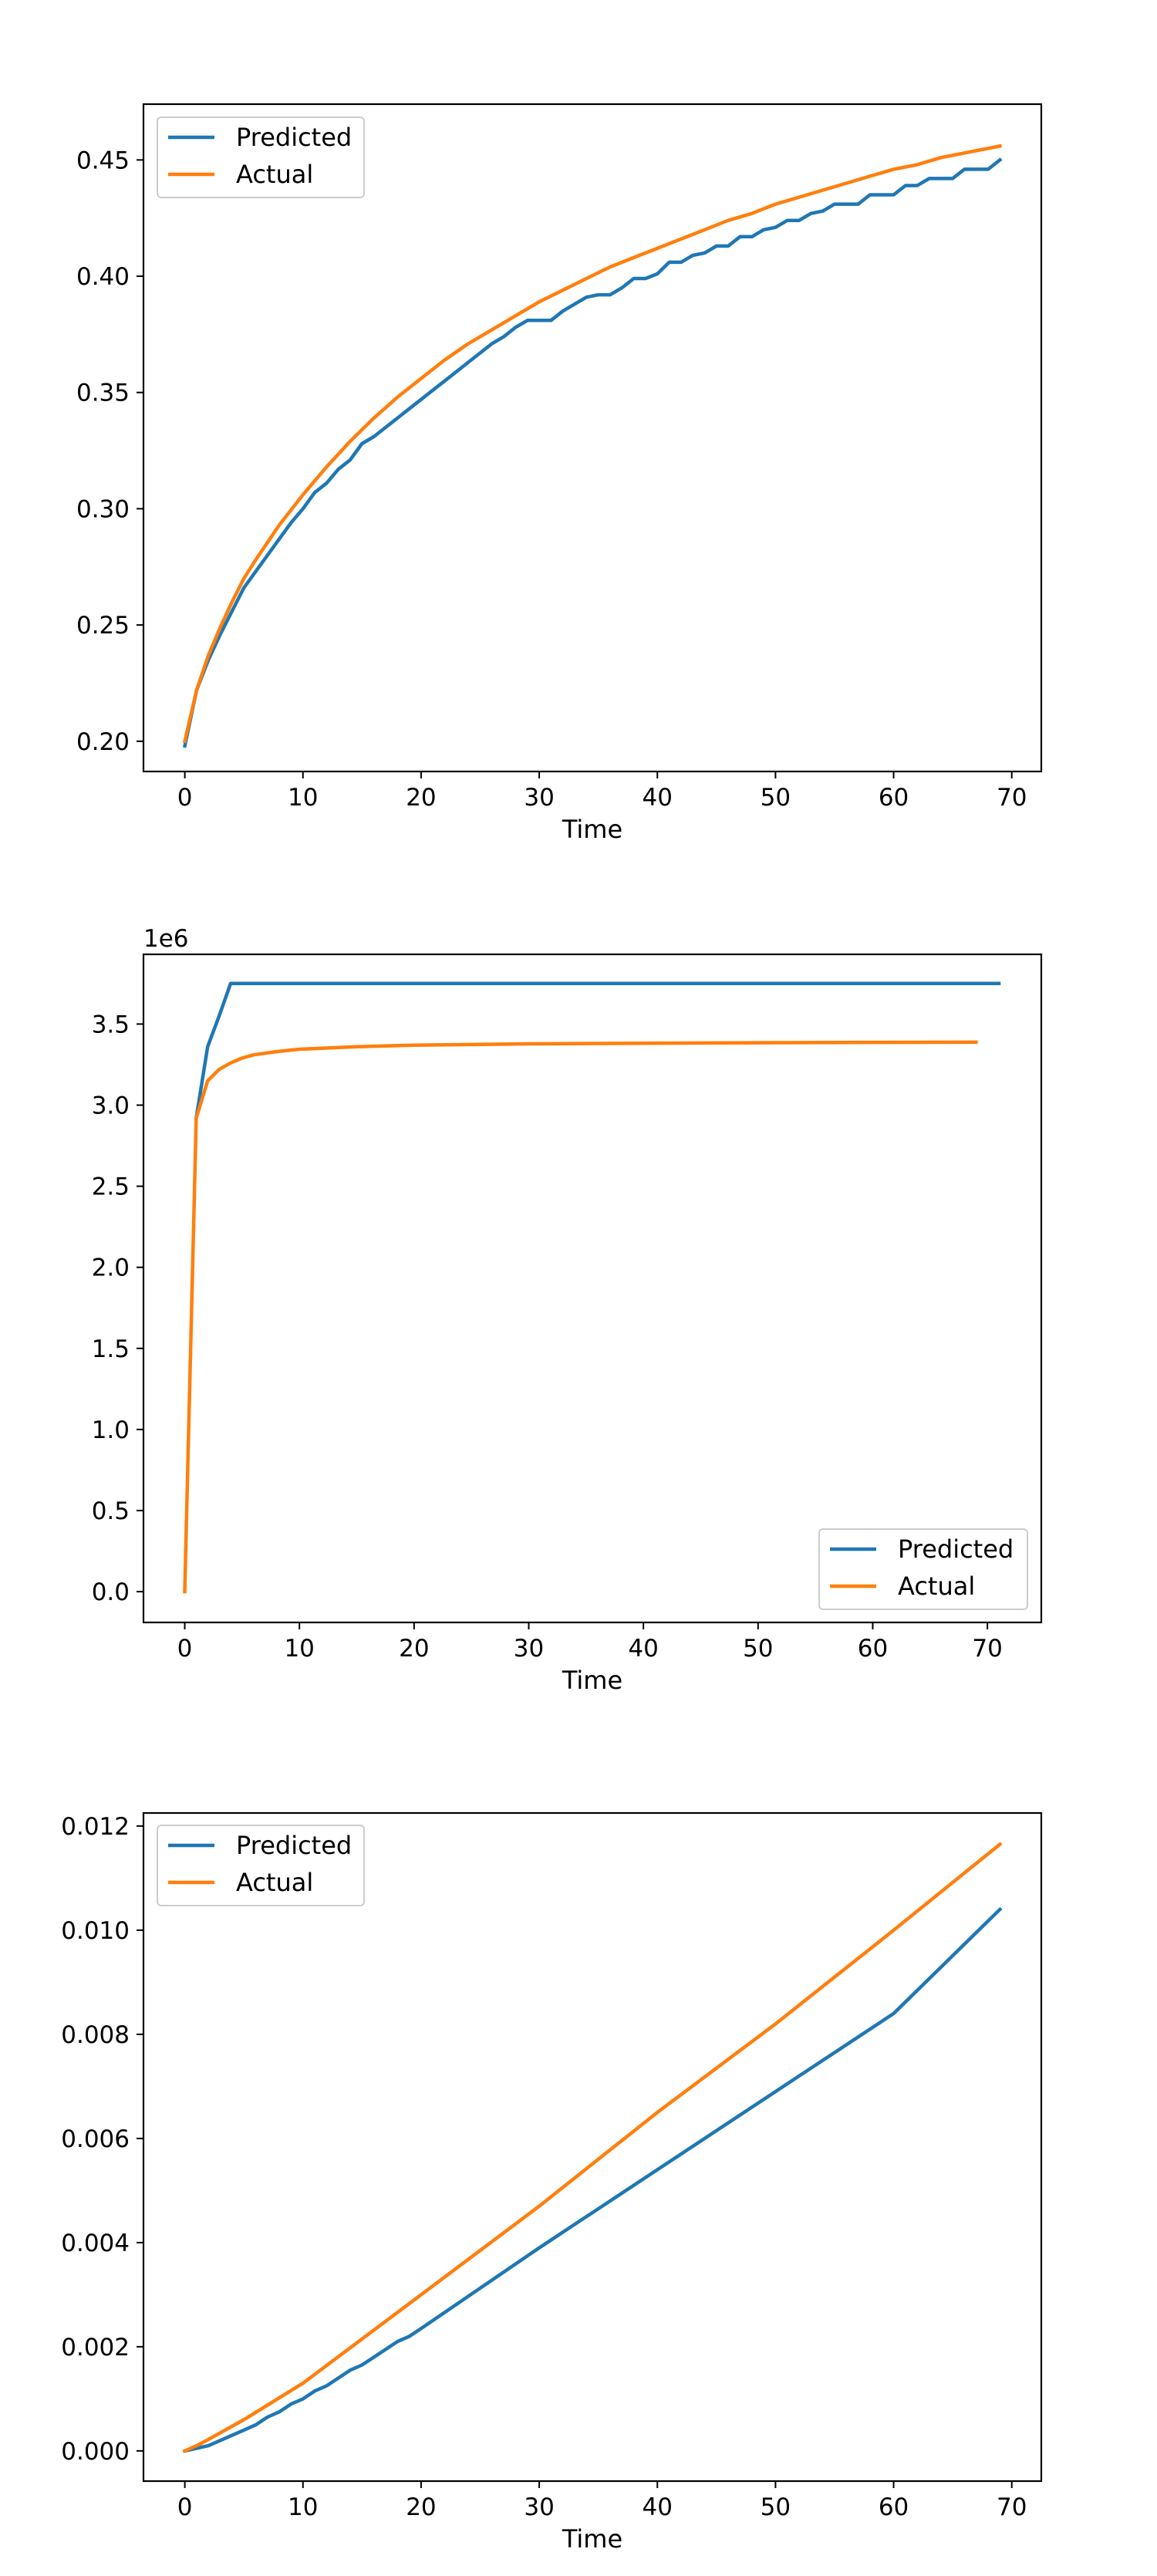  I want to click on y-tick-label: 0.35, so click(103, 393).